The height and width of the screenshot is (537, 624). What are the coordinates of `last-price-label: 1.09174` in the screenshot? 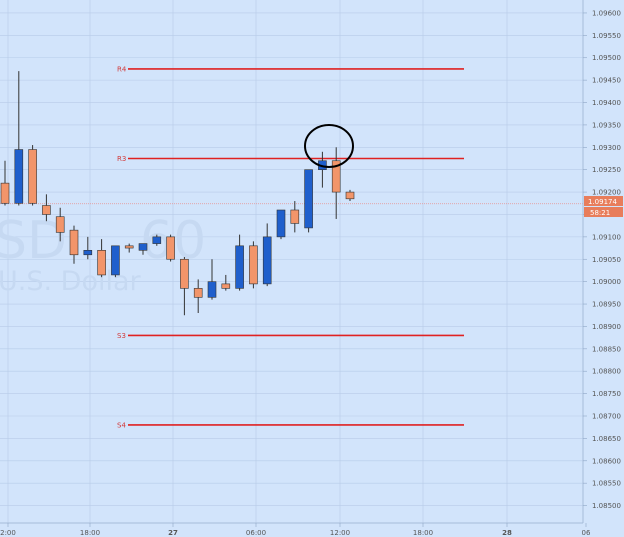 It's located at (602, 202).